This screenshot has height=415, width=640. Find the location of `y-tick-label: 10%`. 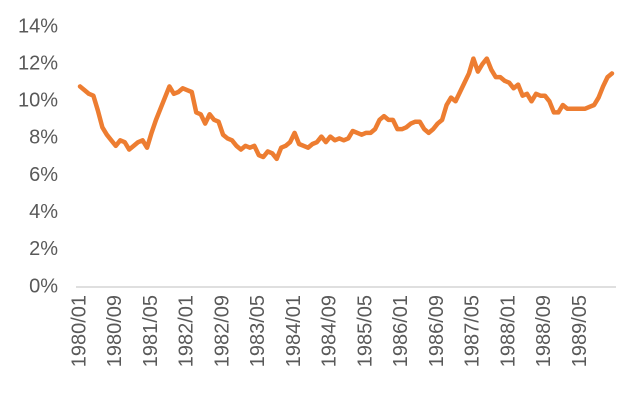

y-tick-label: 10% is located at coordinates (38, 101).